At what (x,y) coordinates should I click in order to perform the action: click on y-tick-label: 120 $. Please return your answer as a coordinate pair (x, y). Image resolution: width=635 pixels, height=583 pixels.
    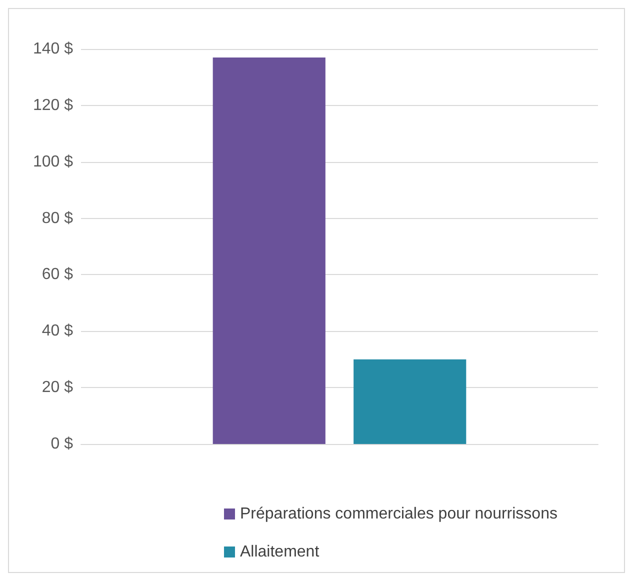
    Looking at the image, I should click on (53, 105).